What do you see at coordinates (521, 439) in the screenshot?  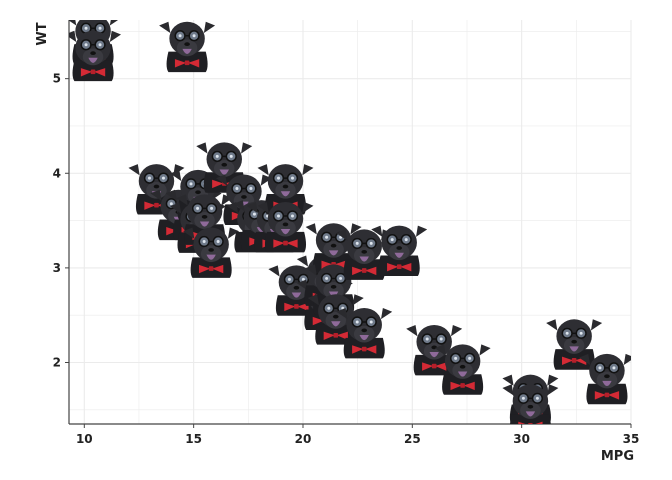 I see `x-tick-label: 30` at bounding box center [521, 439].